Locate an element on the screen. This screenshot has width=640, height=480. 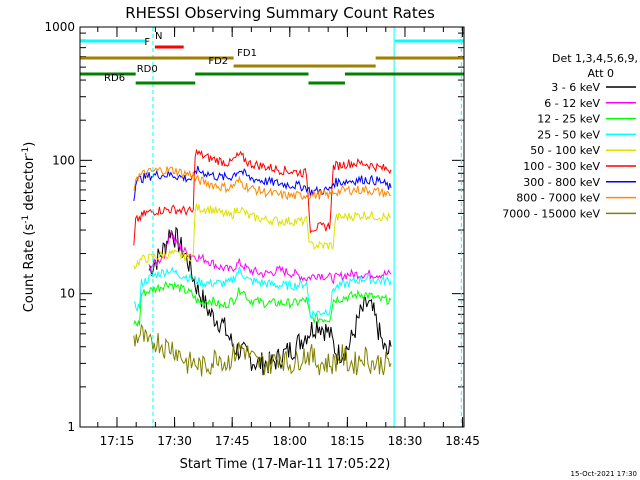
x-tick-label: 18:15 is located at coordinates (347, 441).